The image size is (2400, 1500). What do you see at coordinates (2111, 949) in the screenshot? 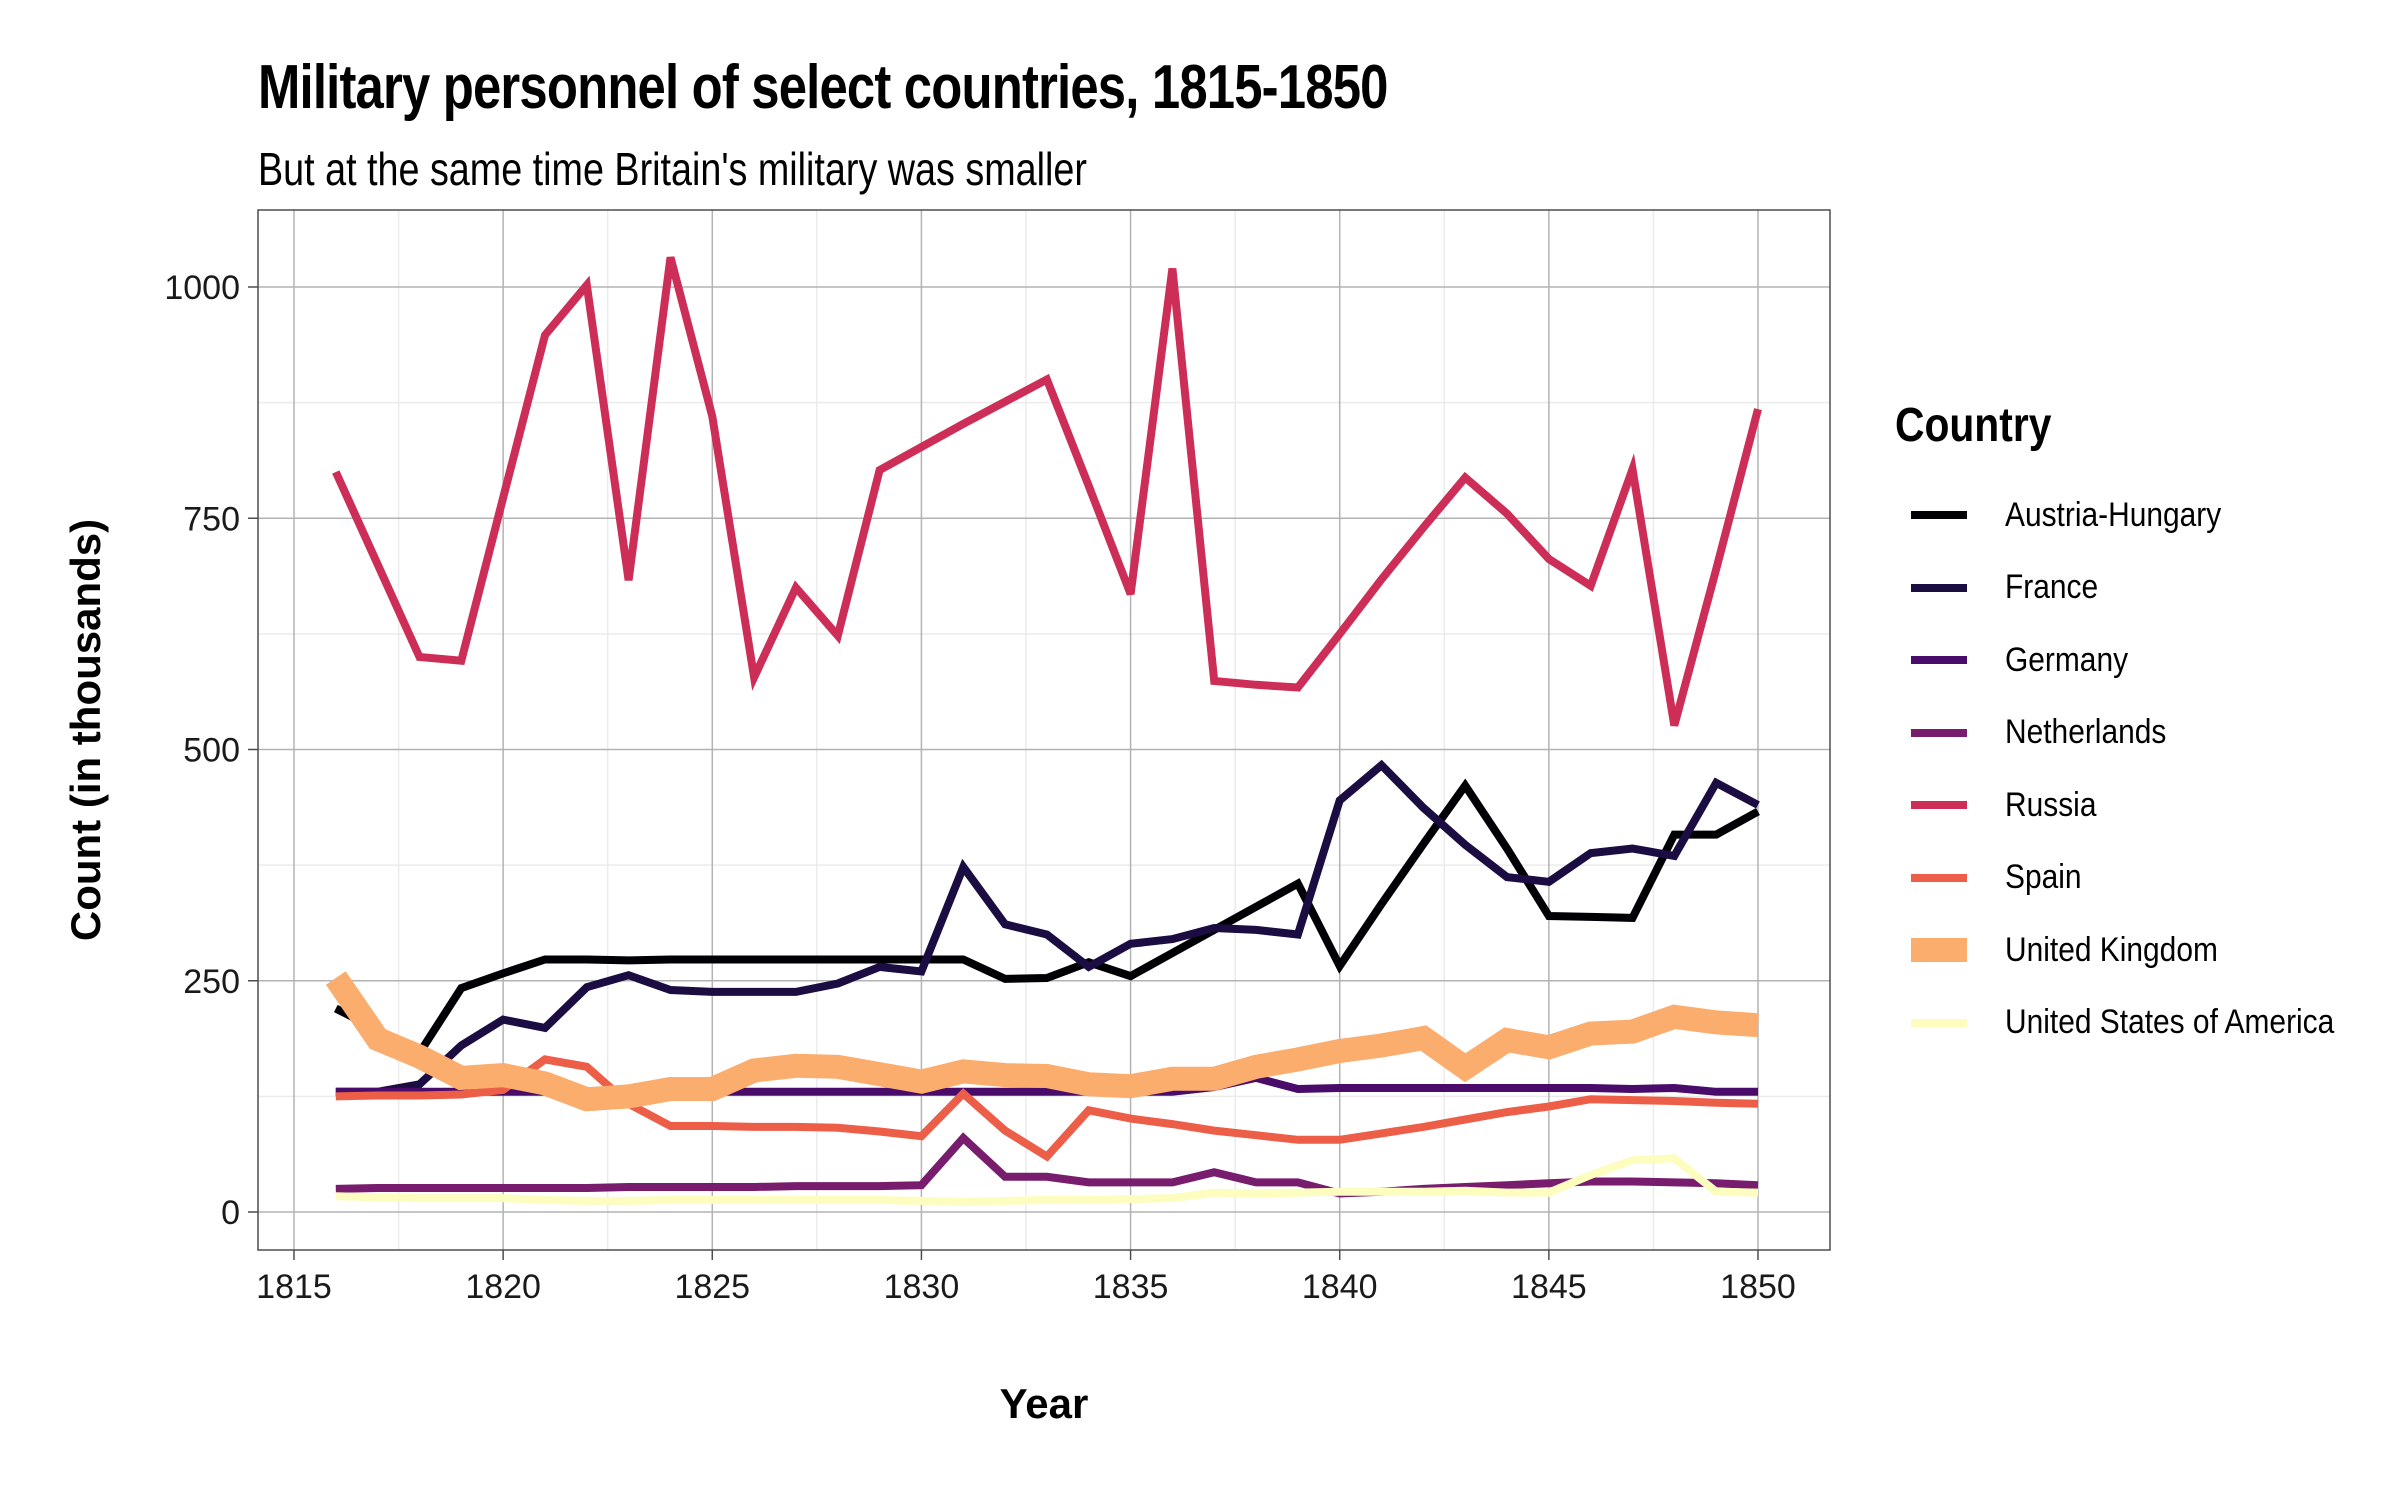
I see `legend-label: United Kingdom` at bounding box center [2111, 949].